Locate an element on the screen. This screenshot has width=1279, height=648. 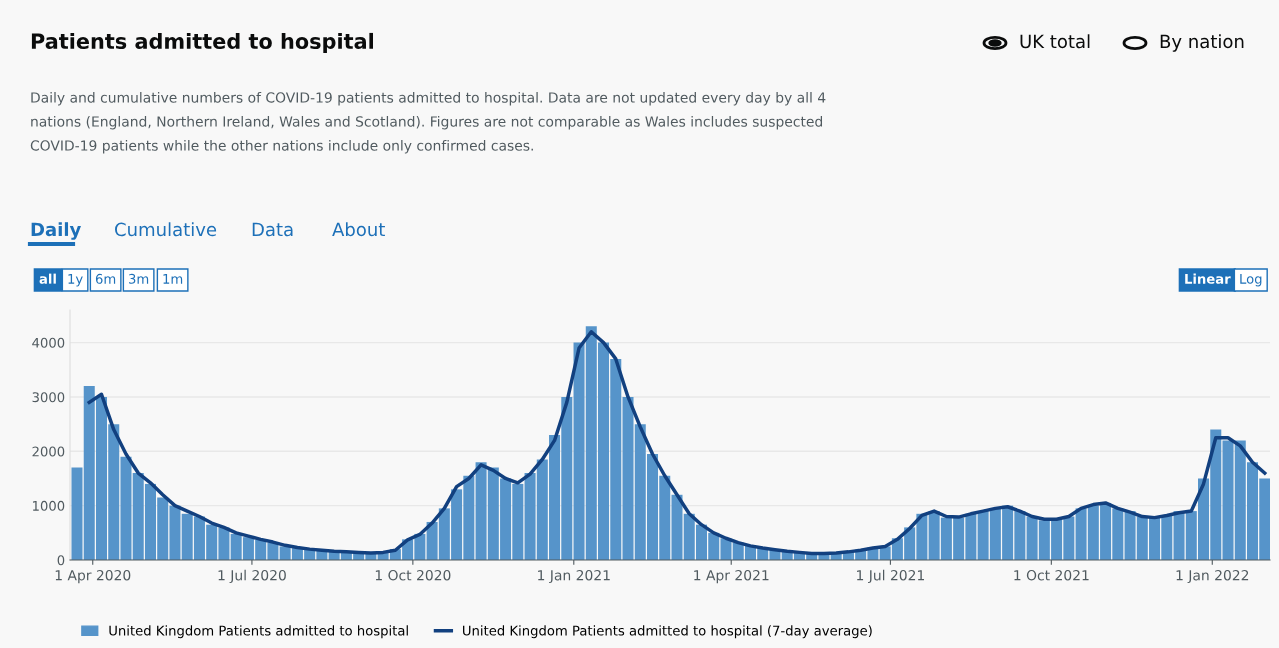
chart-title: Patients admitted to hospital is located at coordinates (202, 43).